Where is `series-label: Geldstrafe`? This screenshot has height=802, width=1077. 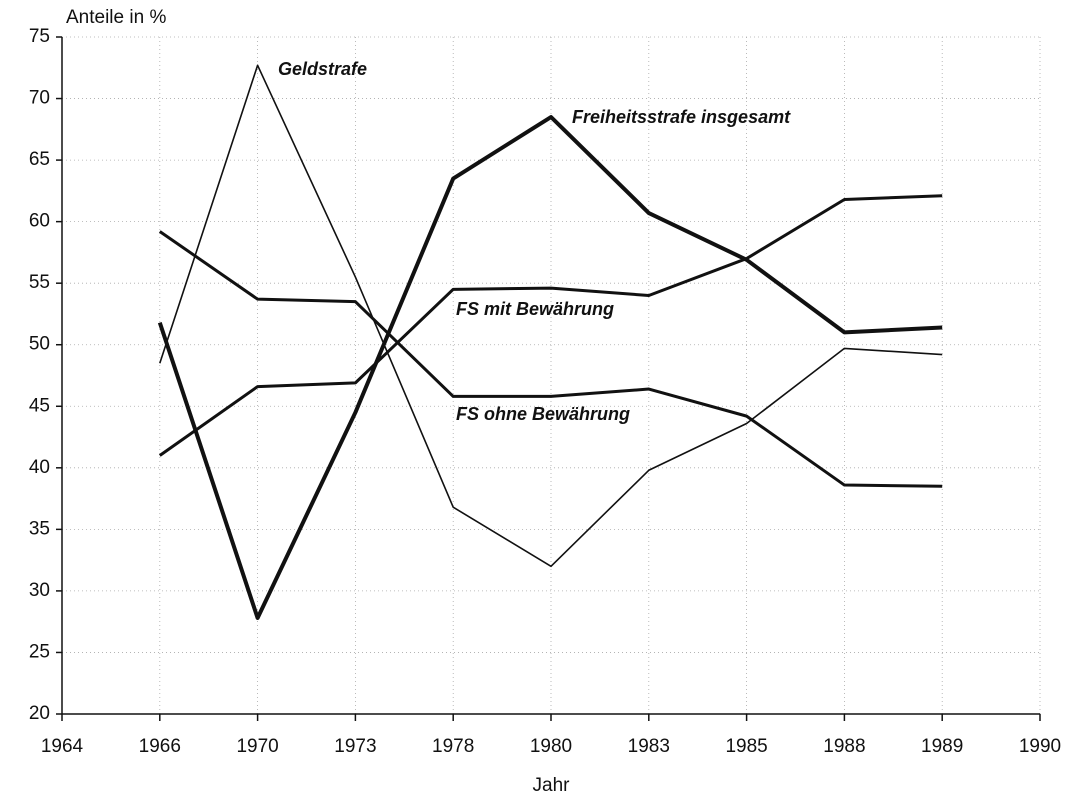
series-label: Geldstrafe is located at coordinates (322, 69).